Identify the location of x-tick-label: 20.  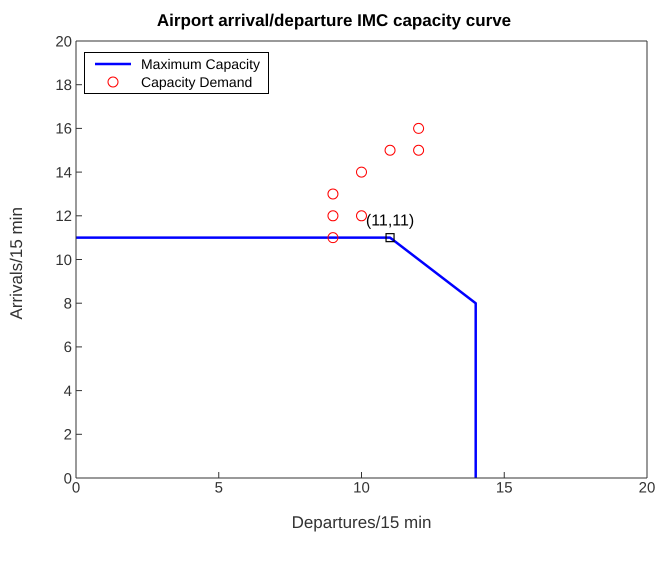
(647, 488).